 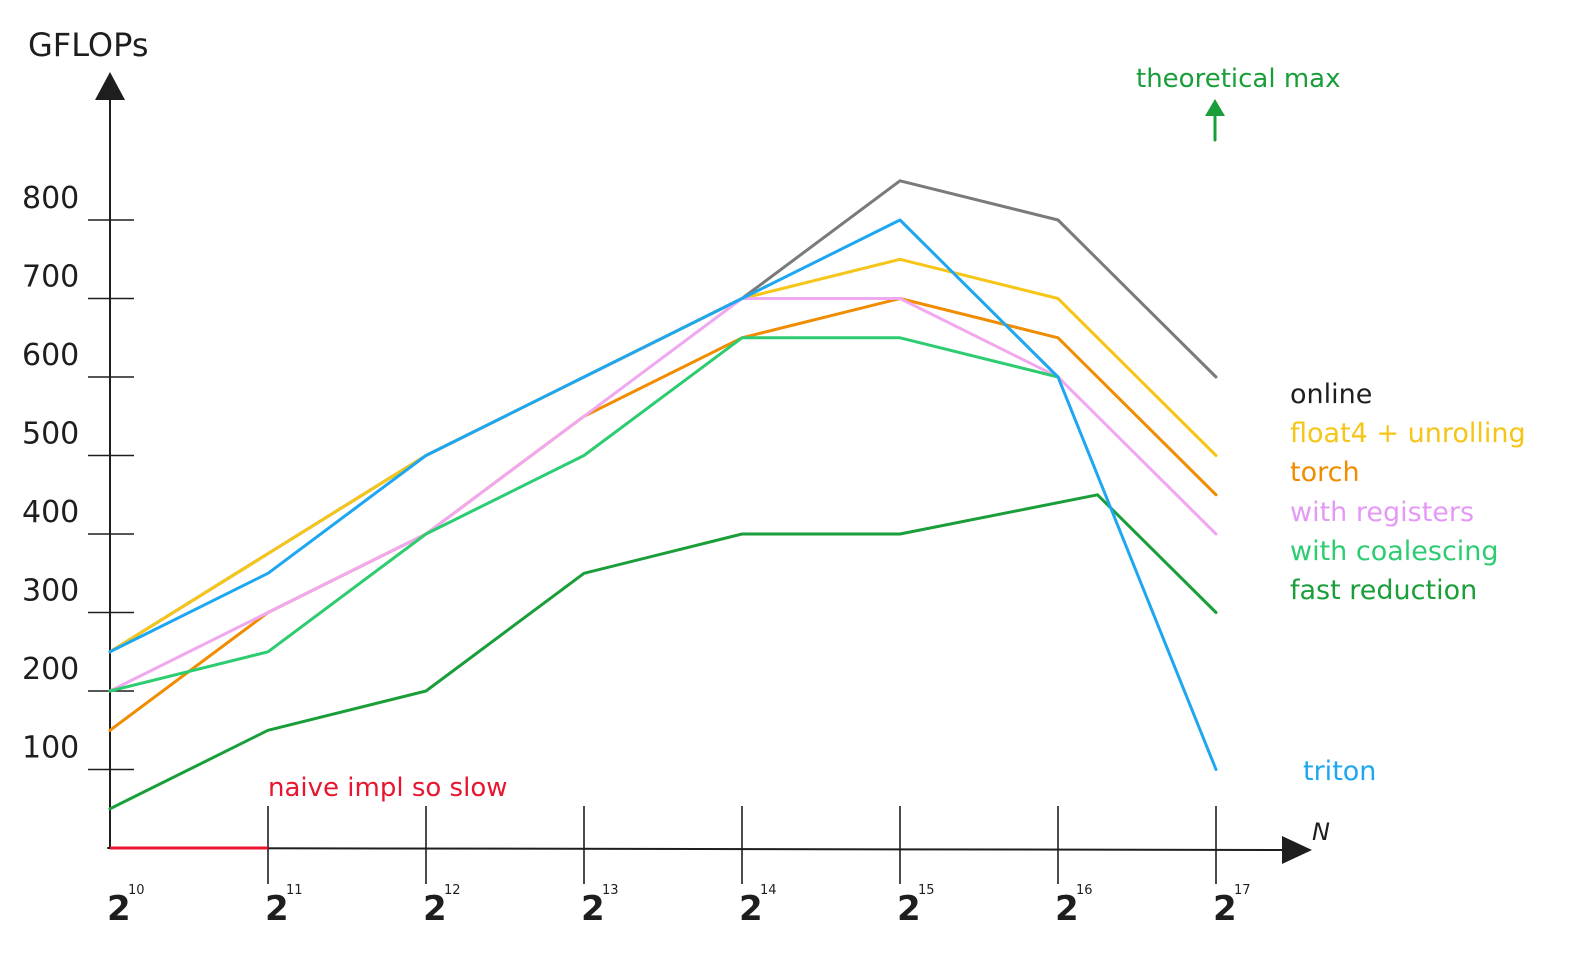 What do you see at coordinates (1238, 79) in the screenshot?
I see `theoretical-max-annotation: theoretical max` at bounding box center [1238, 79].